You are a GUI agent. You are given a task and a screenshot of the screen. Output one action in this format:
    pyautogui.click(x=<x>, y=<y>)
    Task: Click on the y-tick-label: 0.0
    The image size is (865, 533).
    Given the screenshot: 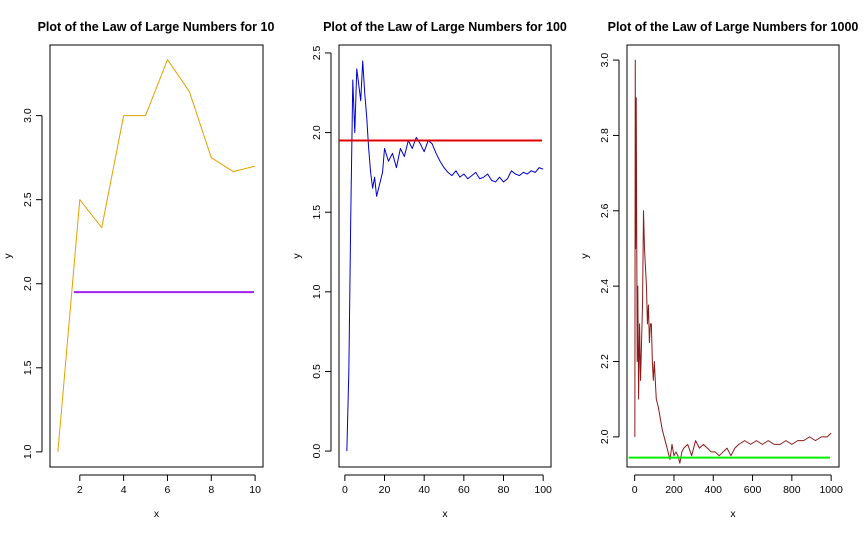 What is the action you would take?
    pyautogui.click(x=317, y=451)
    